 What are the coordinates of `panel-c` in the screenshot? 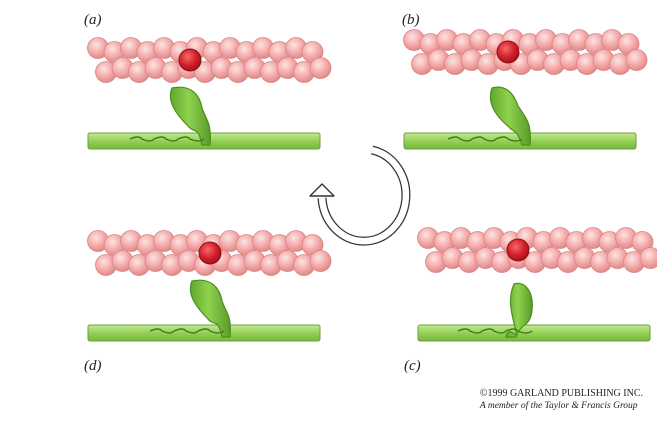 It's located at (537, 285).